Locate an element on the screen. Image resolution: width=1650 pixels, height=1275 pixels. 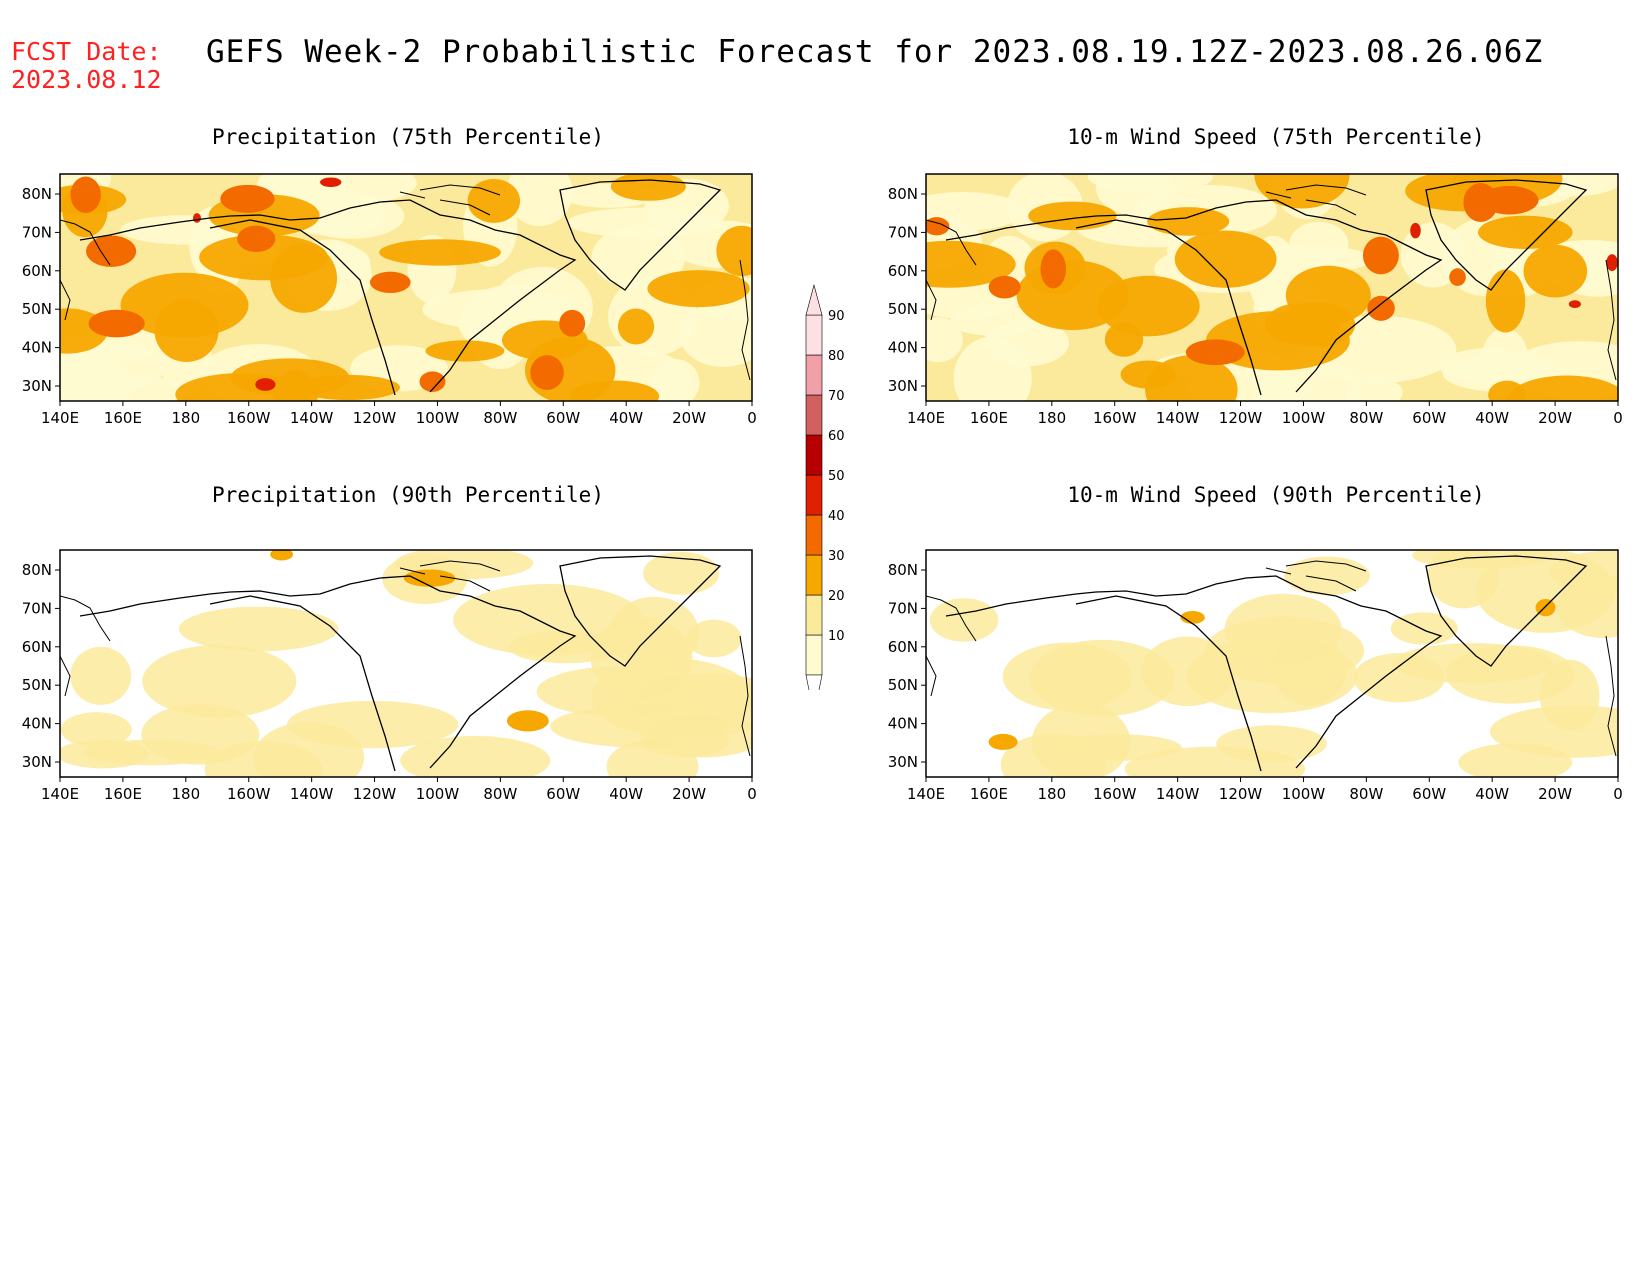
lon-label: 140W is located at coordinates (1178, 794).